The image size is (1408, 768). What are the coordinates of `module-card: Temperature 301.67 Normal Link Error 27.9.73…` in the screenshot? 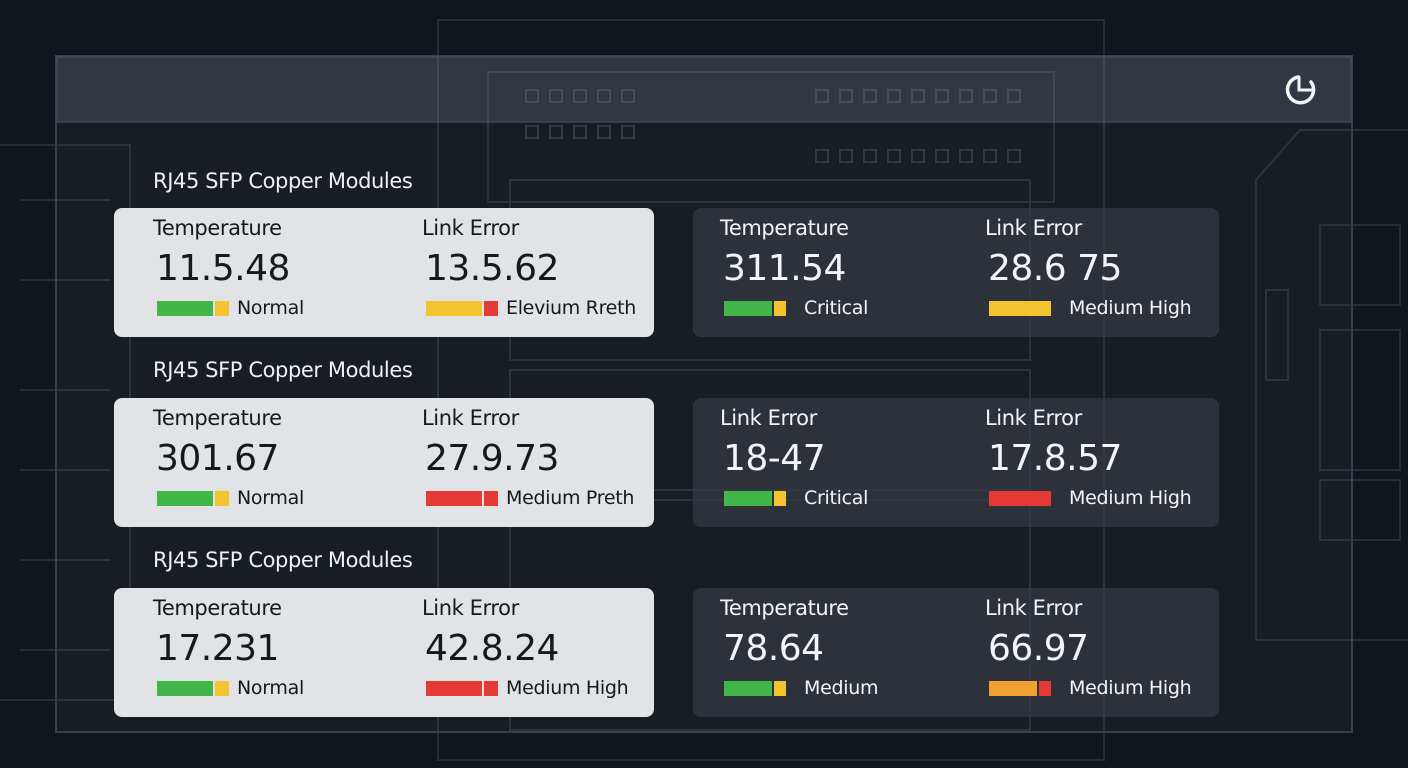 It's located at (384, 462).